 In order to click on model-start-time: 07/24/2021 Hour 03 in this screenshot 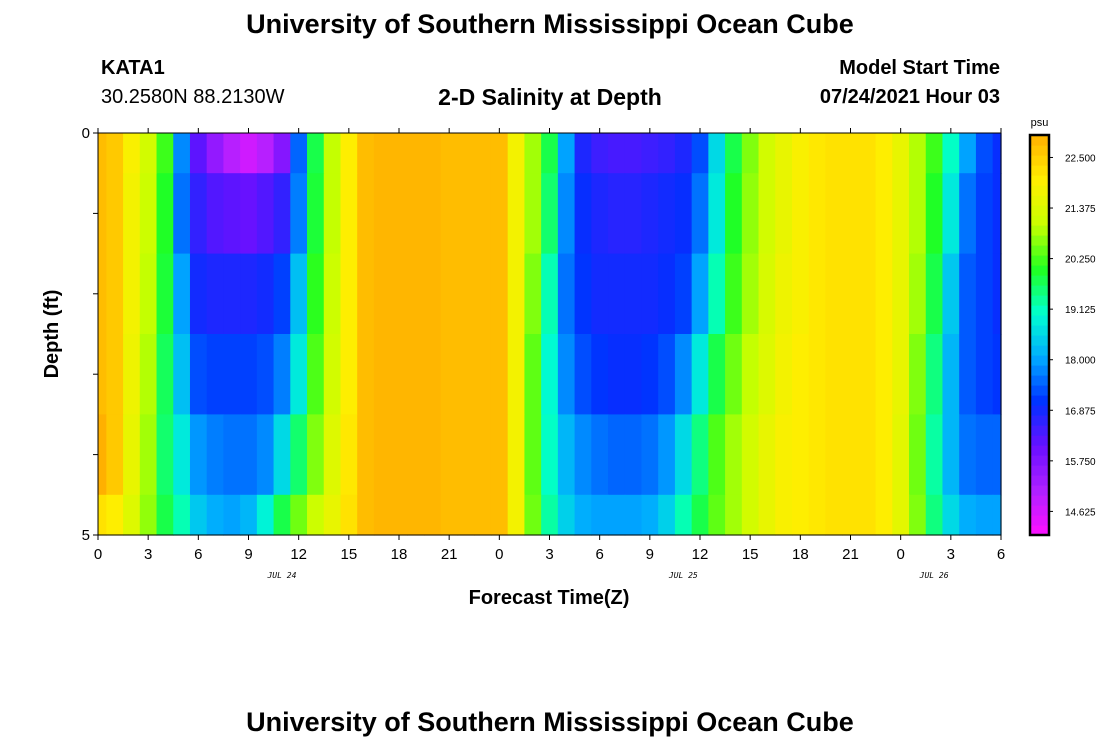, I will do `click(909, 97)`.